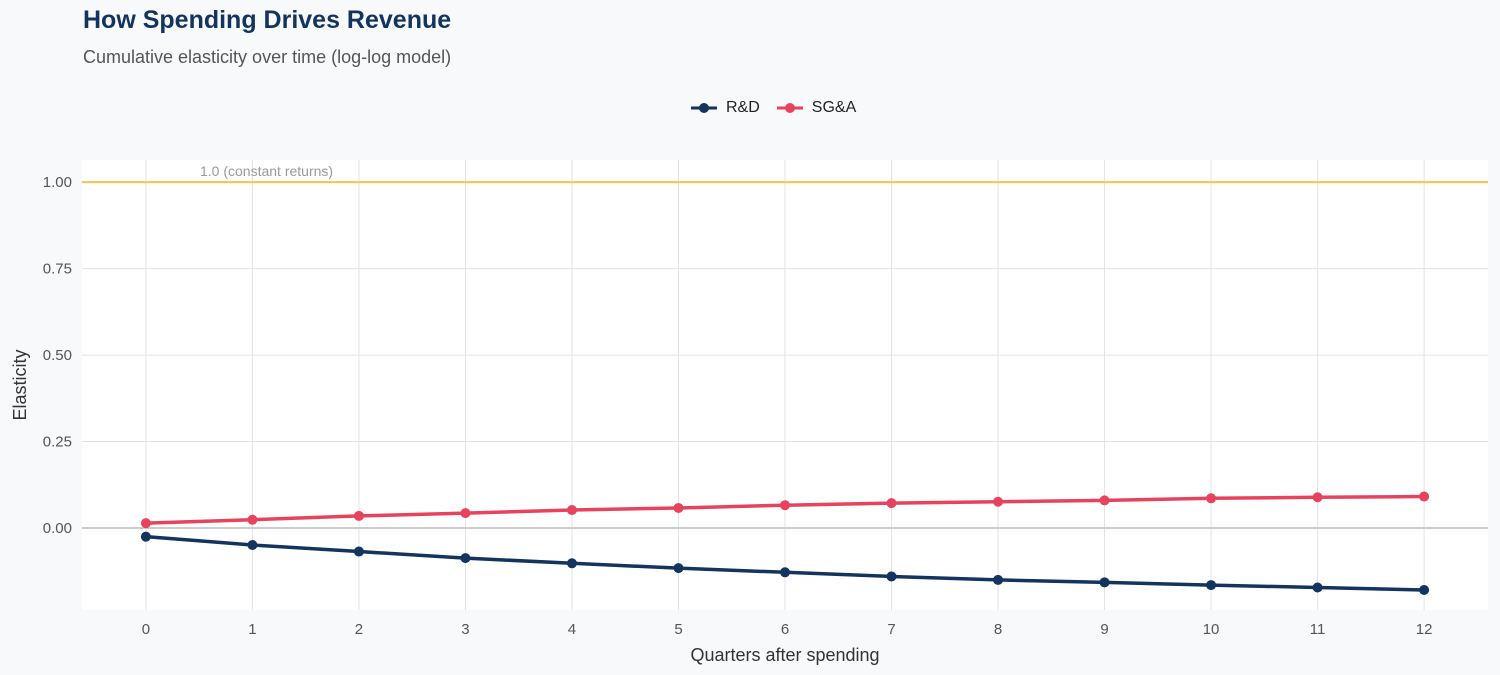  What do you see at coordinates (998, 629) in the screenshot?
I see `x-tick-label: 8` at bounding box center [998, 629].